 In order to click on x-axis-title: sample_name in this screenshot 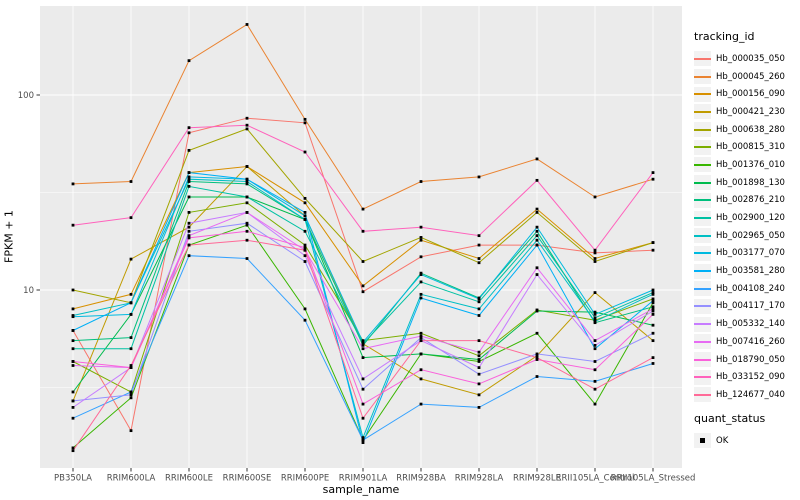, I will do `click(361, 489)`.